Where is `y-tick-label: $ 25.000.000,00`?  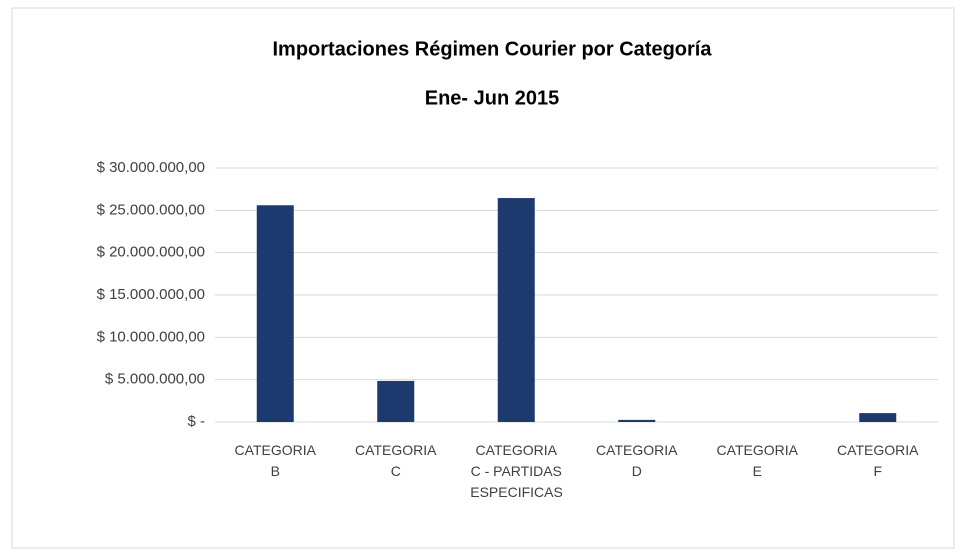 y-tick-label: $ 25.000.000,00 is located at coordinates (151, 209).